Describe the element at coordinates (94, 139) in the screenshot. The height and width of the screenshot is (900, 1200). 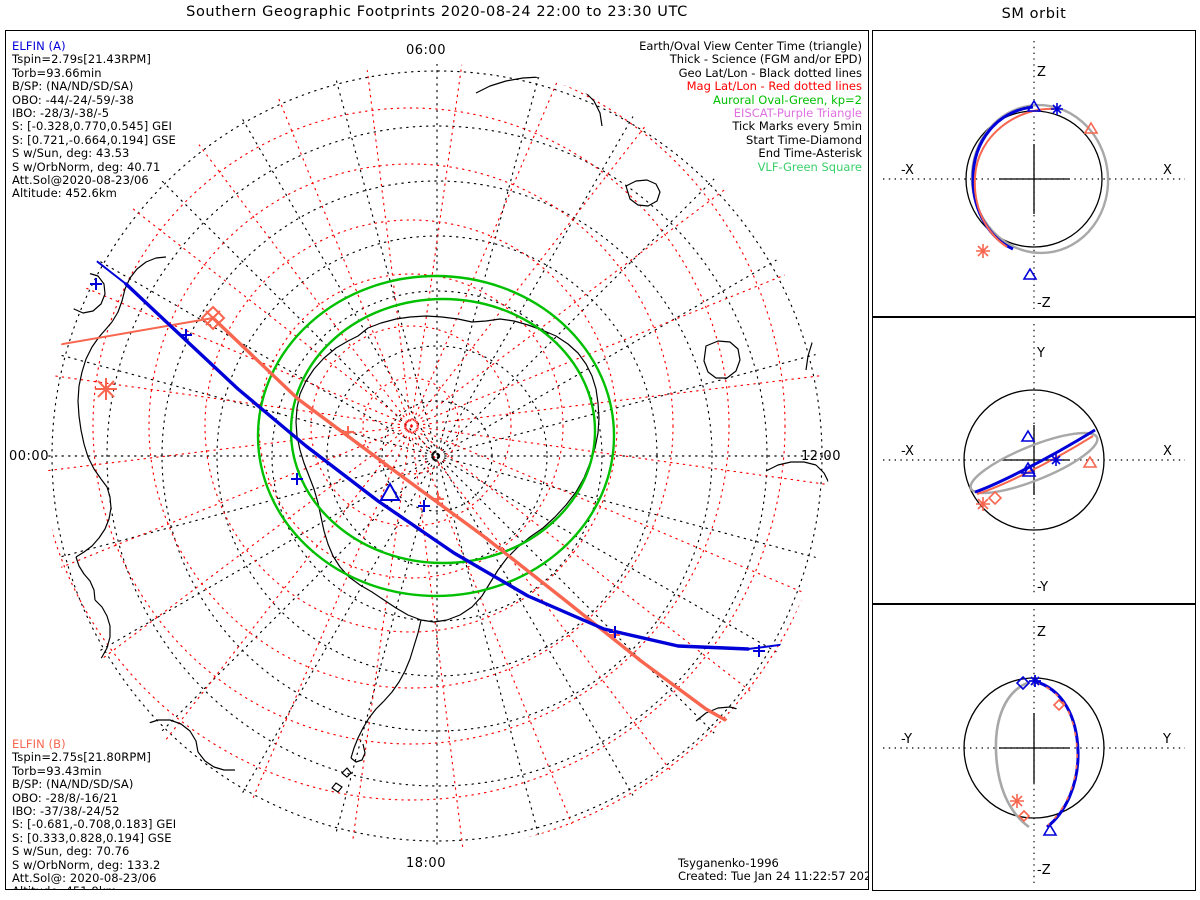
I see `elfin-a-line-6: S: [0.721,-0.664,0.194] GSE` at that location.